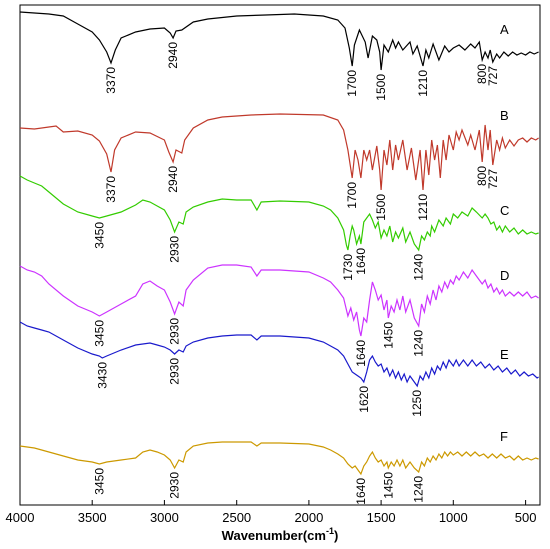  I want to click on peak-label-b-1210: 1210, so click(423, 207).